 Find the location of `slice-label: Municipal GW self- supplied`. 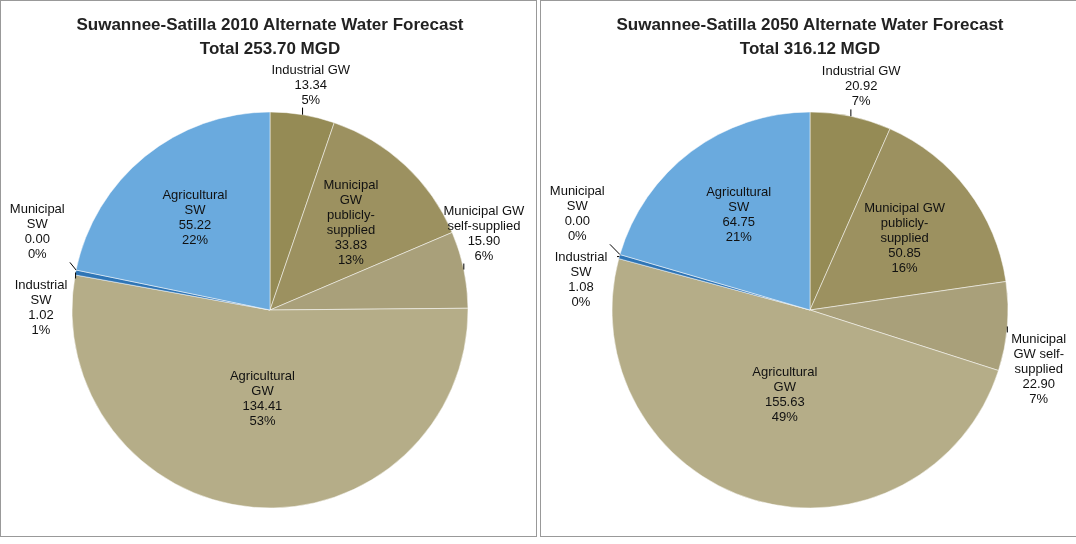

slice-label: Municipal GW self- supplied is located at coordinates (1039, 354).